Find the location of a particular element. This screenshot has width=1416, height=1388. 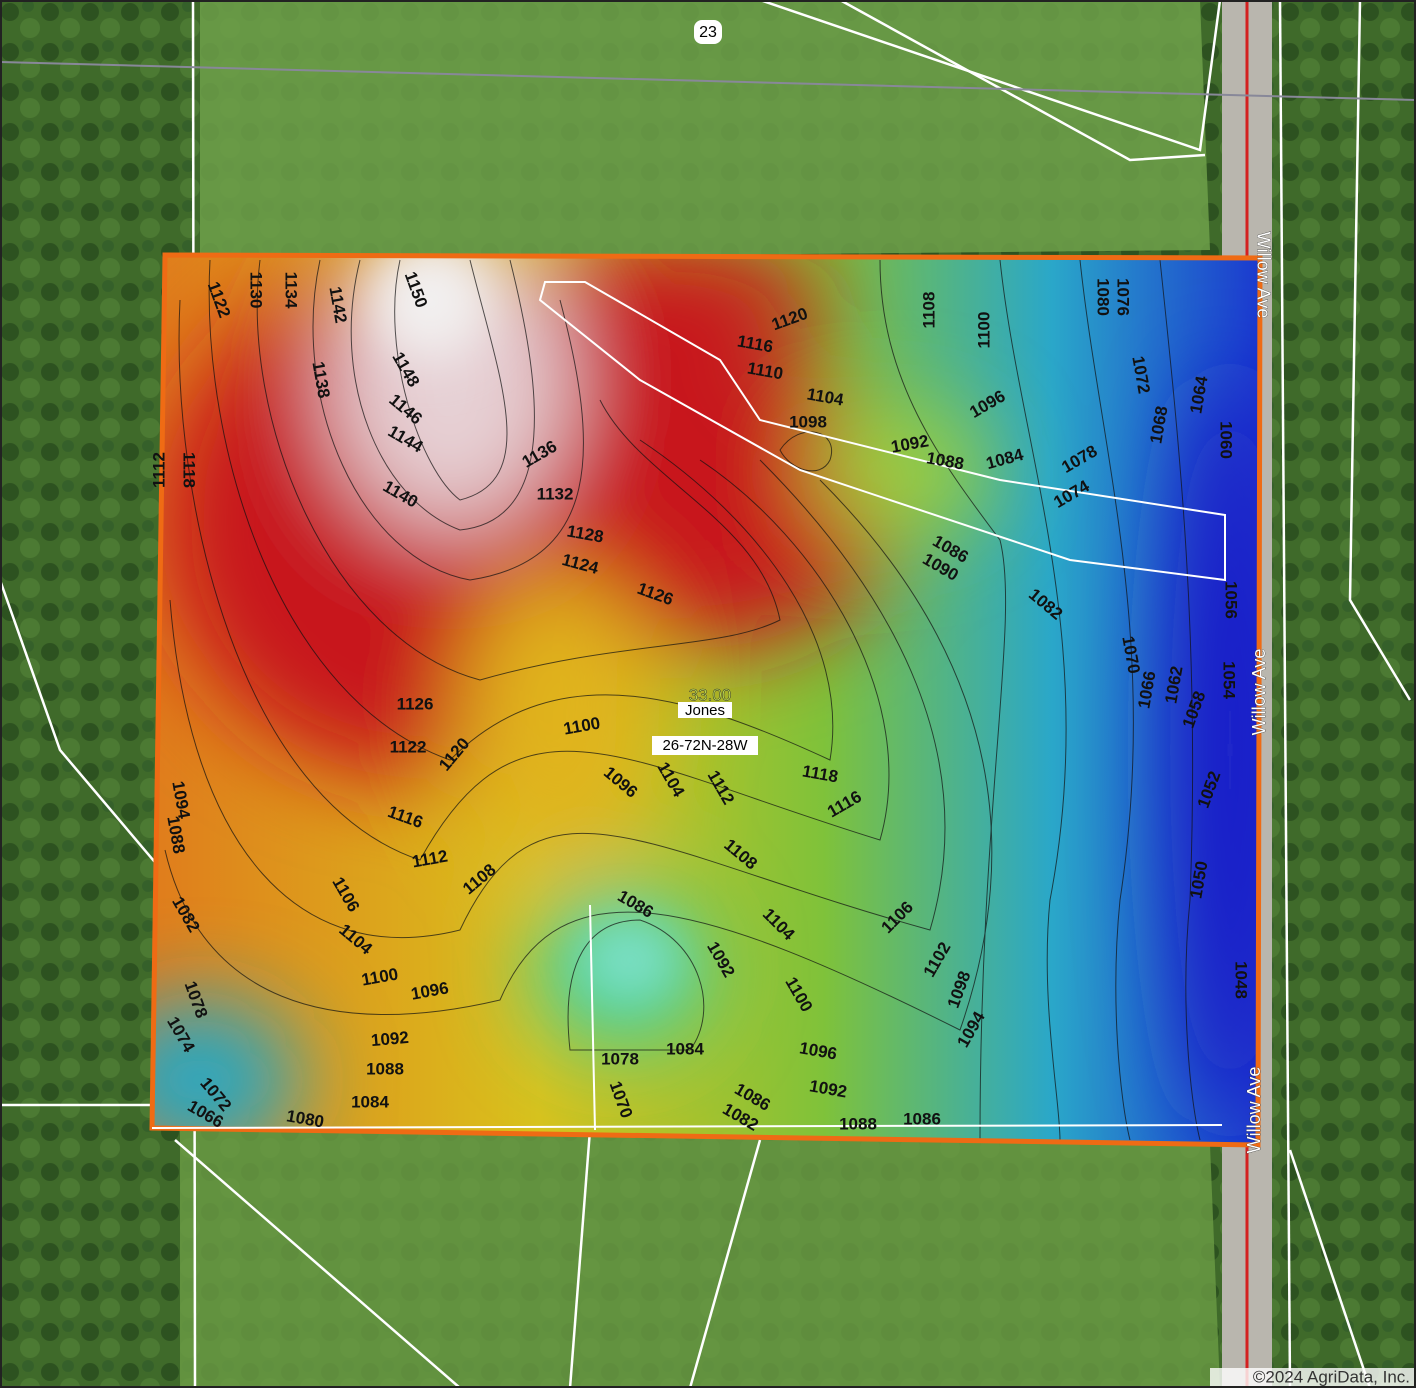

contour-label: 1122 is located at coordinates (408, 746).